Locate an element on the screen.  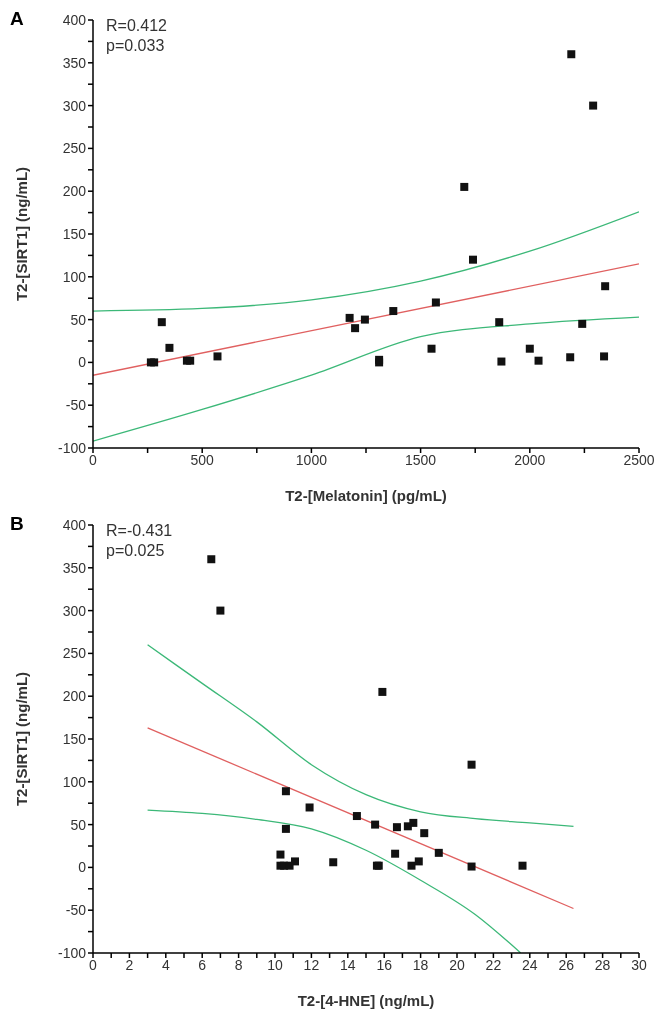
x-tick-label: 2000 is located at coordinates (530, 459).